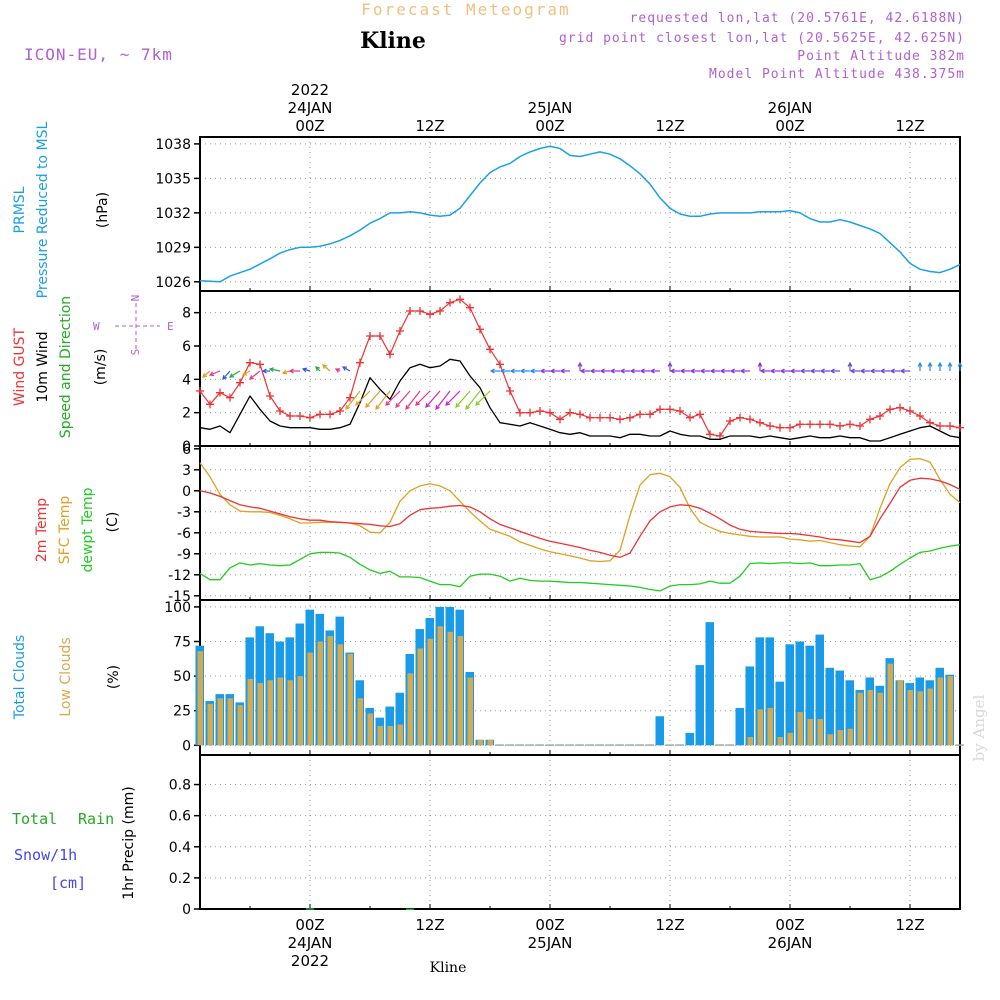 The image size is (1000, 1000). Describe the element at coordinates (34, 819) in the screenshot. I see `precip-label-total: Total` at that location.